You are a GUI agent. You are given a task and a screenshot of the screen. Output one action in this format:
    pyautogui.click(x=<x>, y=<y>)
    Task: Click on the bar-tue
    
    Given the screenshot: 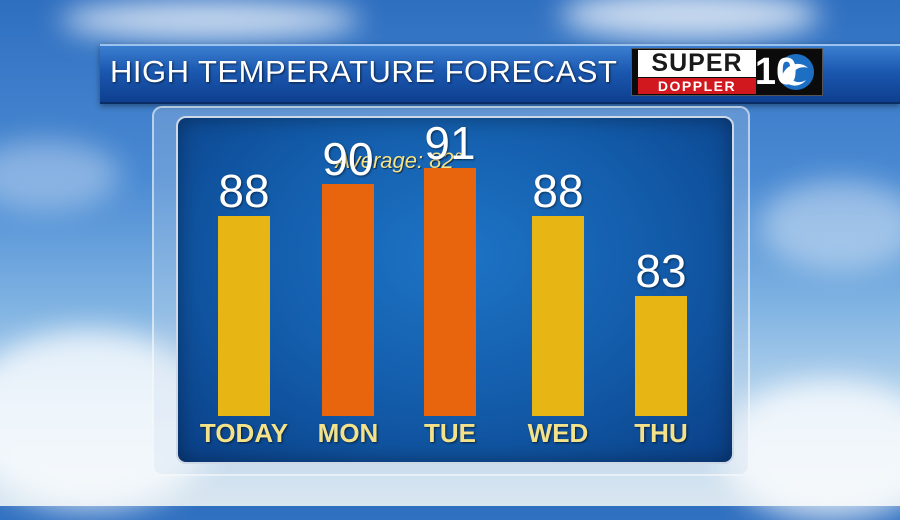 What is the action you would take?
    pyautogui.click(x=450, y=292)
    